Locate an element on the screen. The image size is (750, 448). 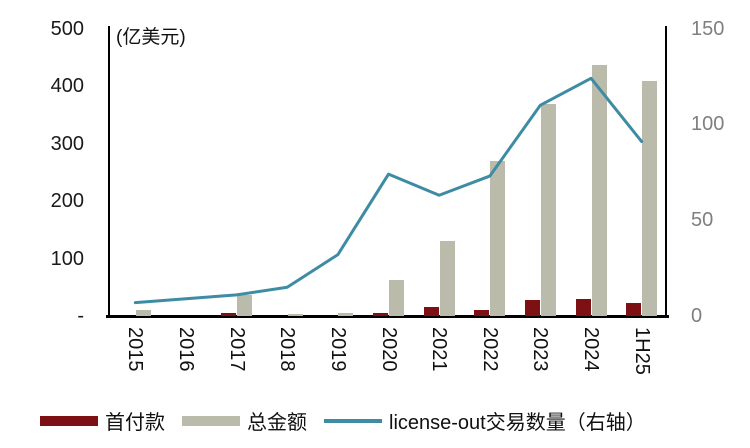
bar-upfront-2022 is located at coordinates (482, 313).